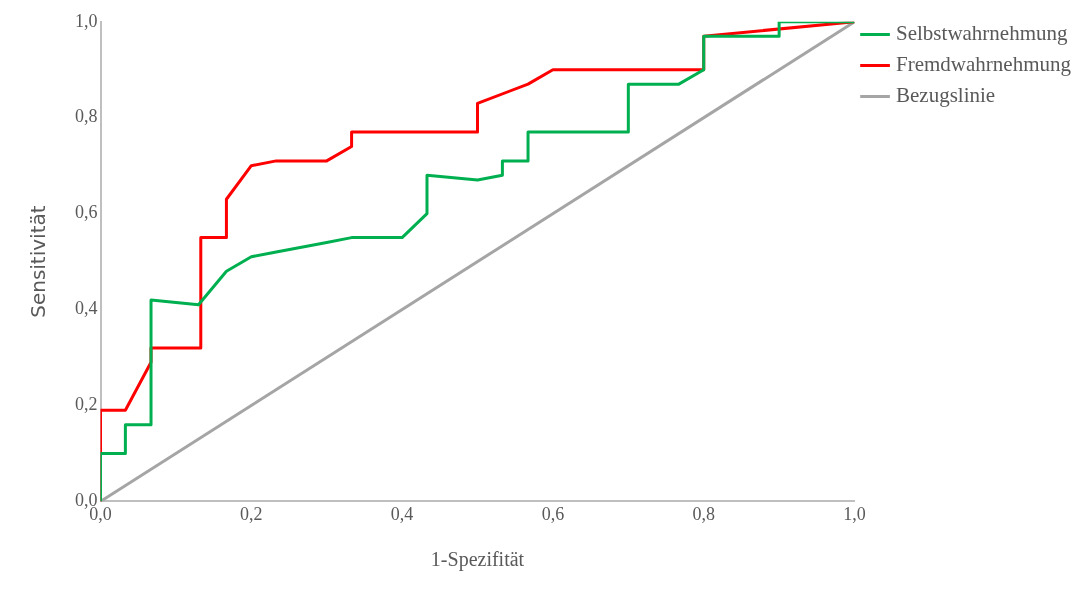 The image size is (1089, 601). What do you see at coordinates (477, 560) in the screenshot?
I see `x-axis-title: 1-Spezifität` at bounding box center [477, 560].